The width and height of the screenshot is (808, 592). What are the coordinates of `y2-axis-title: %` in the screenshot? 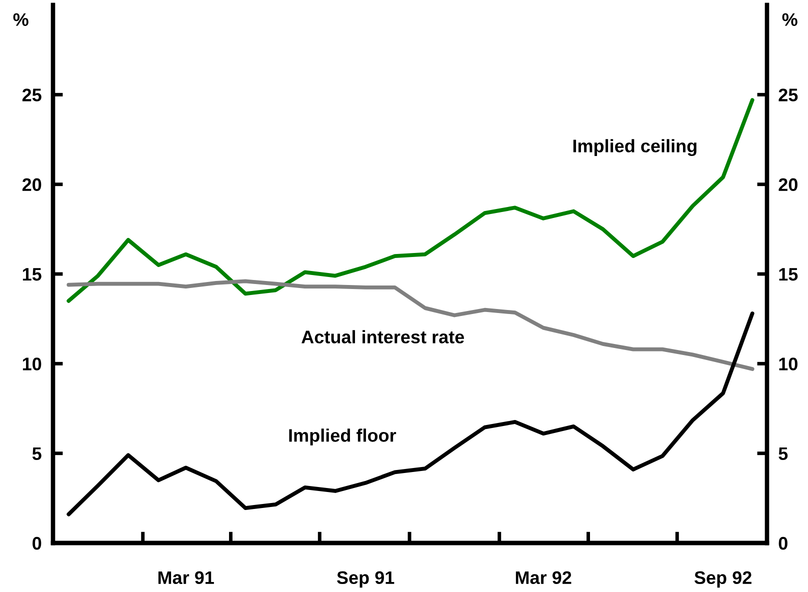 It's located at (790, 19).